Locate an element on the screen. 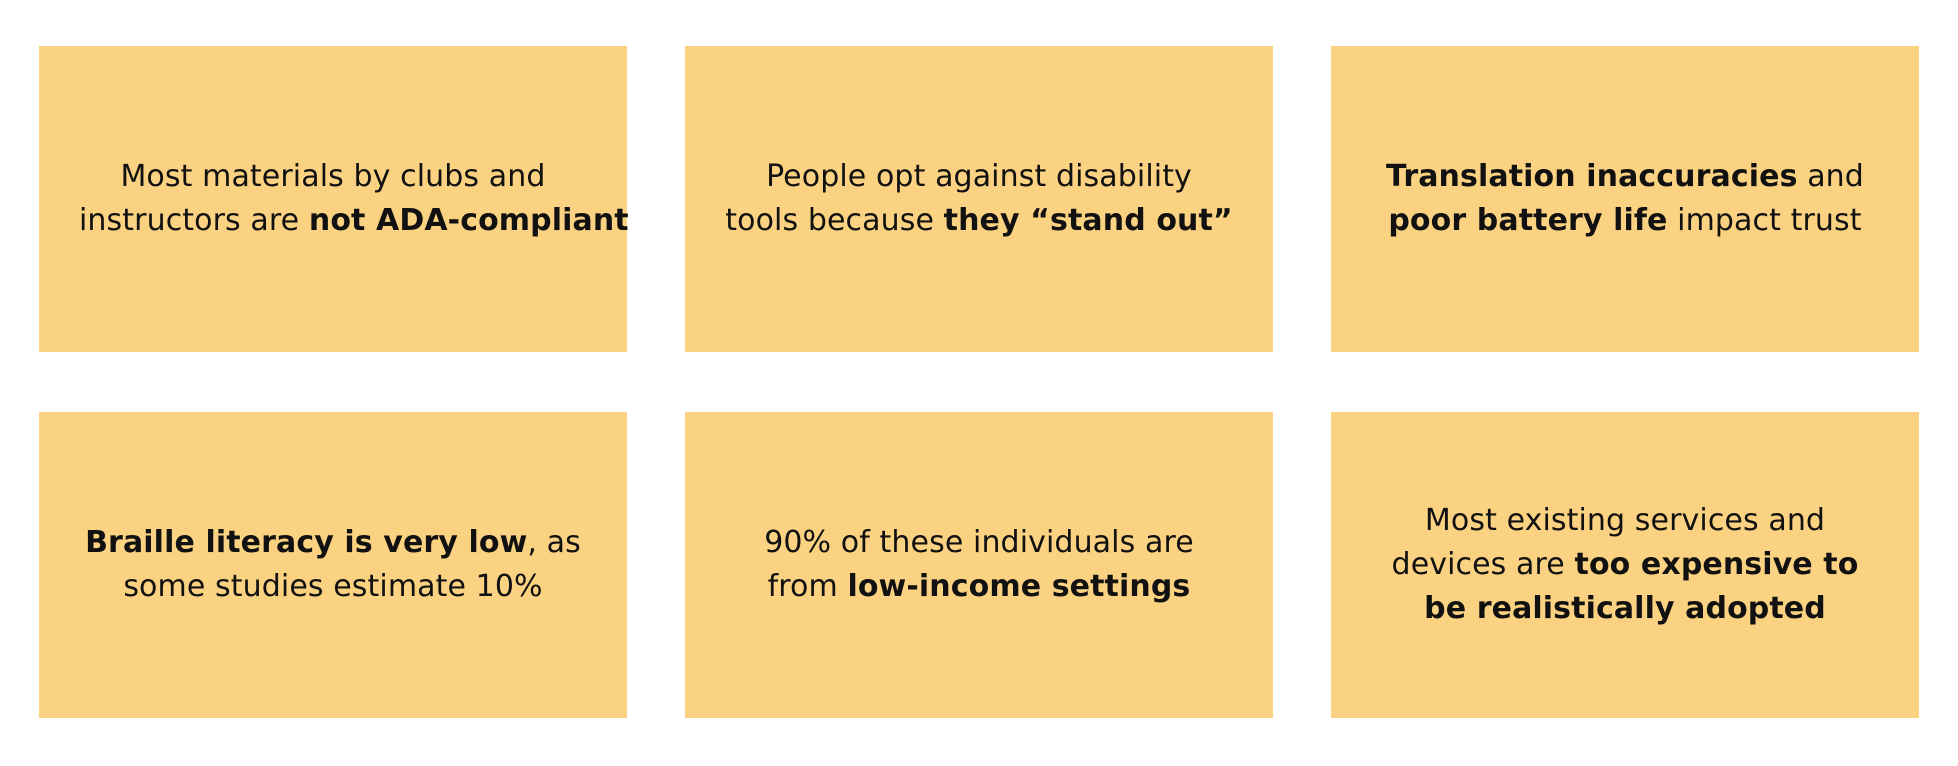 Image resolution: width=1958 pixels, height=766 pixels. text-normal: and is located at coordinates (1830, 176).